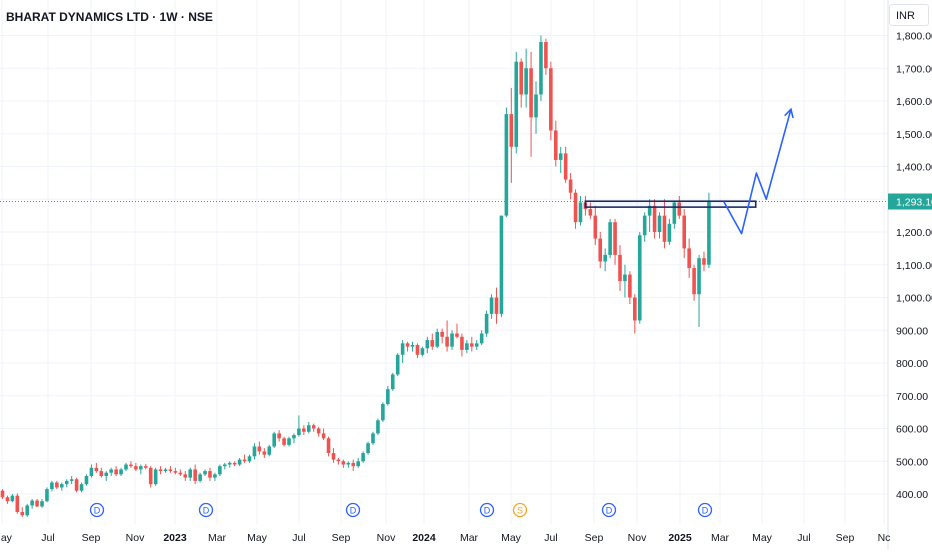 This screenshot has width=932, height=555. What do you see at coordinates (217, 538) in the screenshot?
I see `x-tick-label: Mar` at bounding box center [217, 538].